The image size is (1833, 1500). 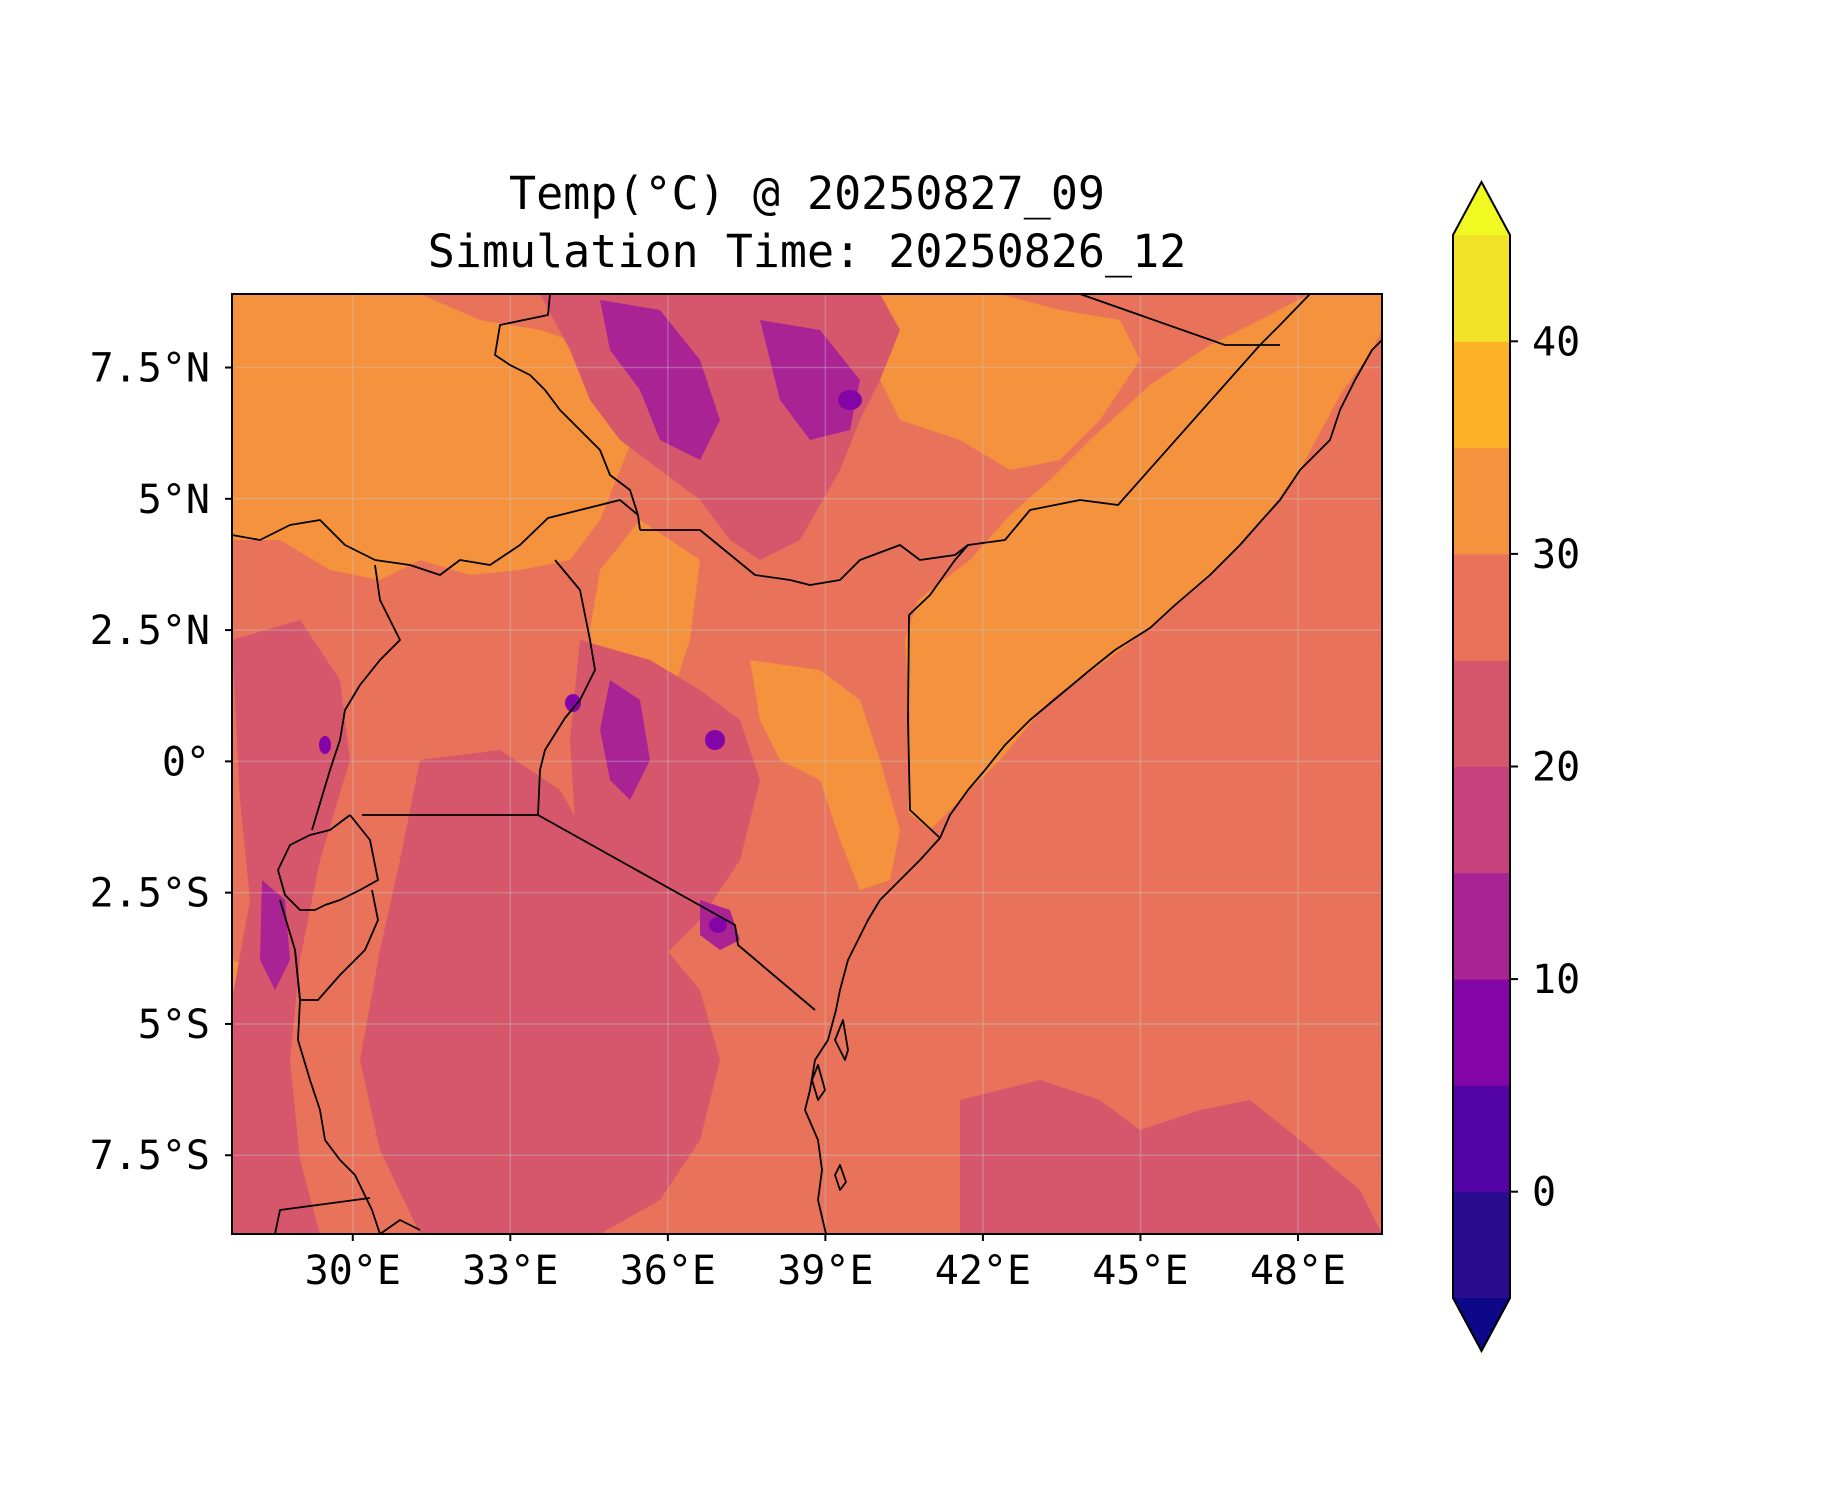 I want to click on y-tick-label: 7.5°N, so click(x=150, y=369).